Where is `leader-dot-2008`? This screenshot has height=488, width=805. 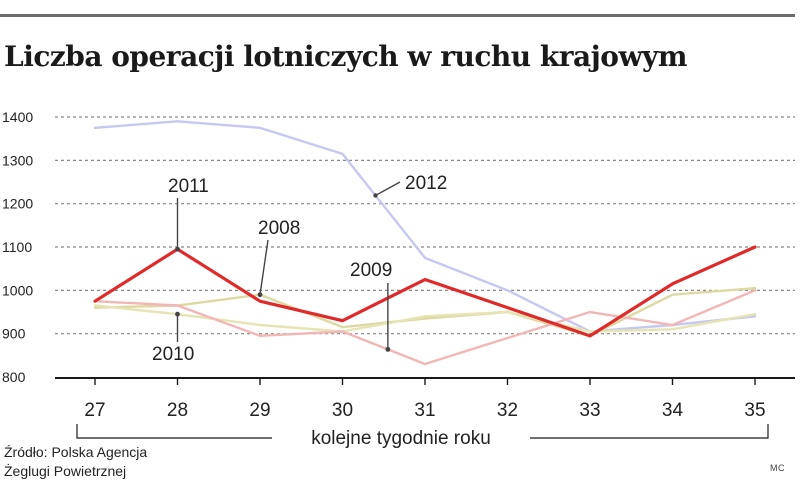 leader-dot-2008 is located at coordinates (260, 295).